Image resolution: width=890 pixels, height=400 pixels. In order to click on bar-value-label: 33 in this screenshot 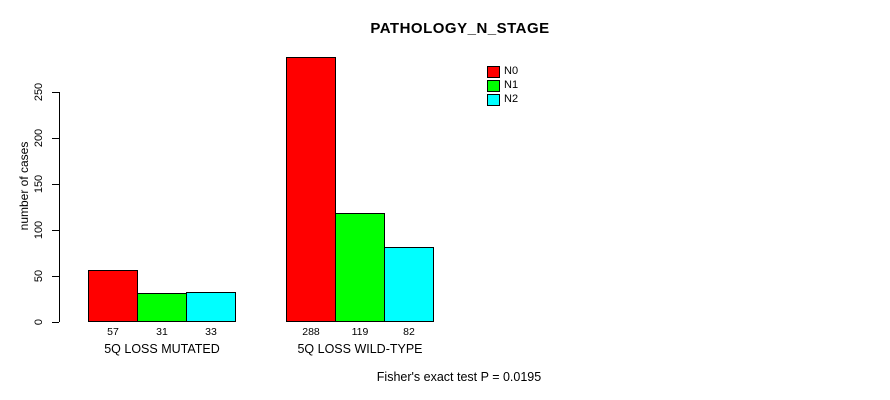, I will do `click(211, 332)`.